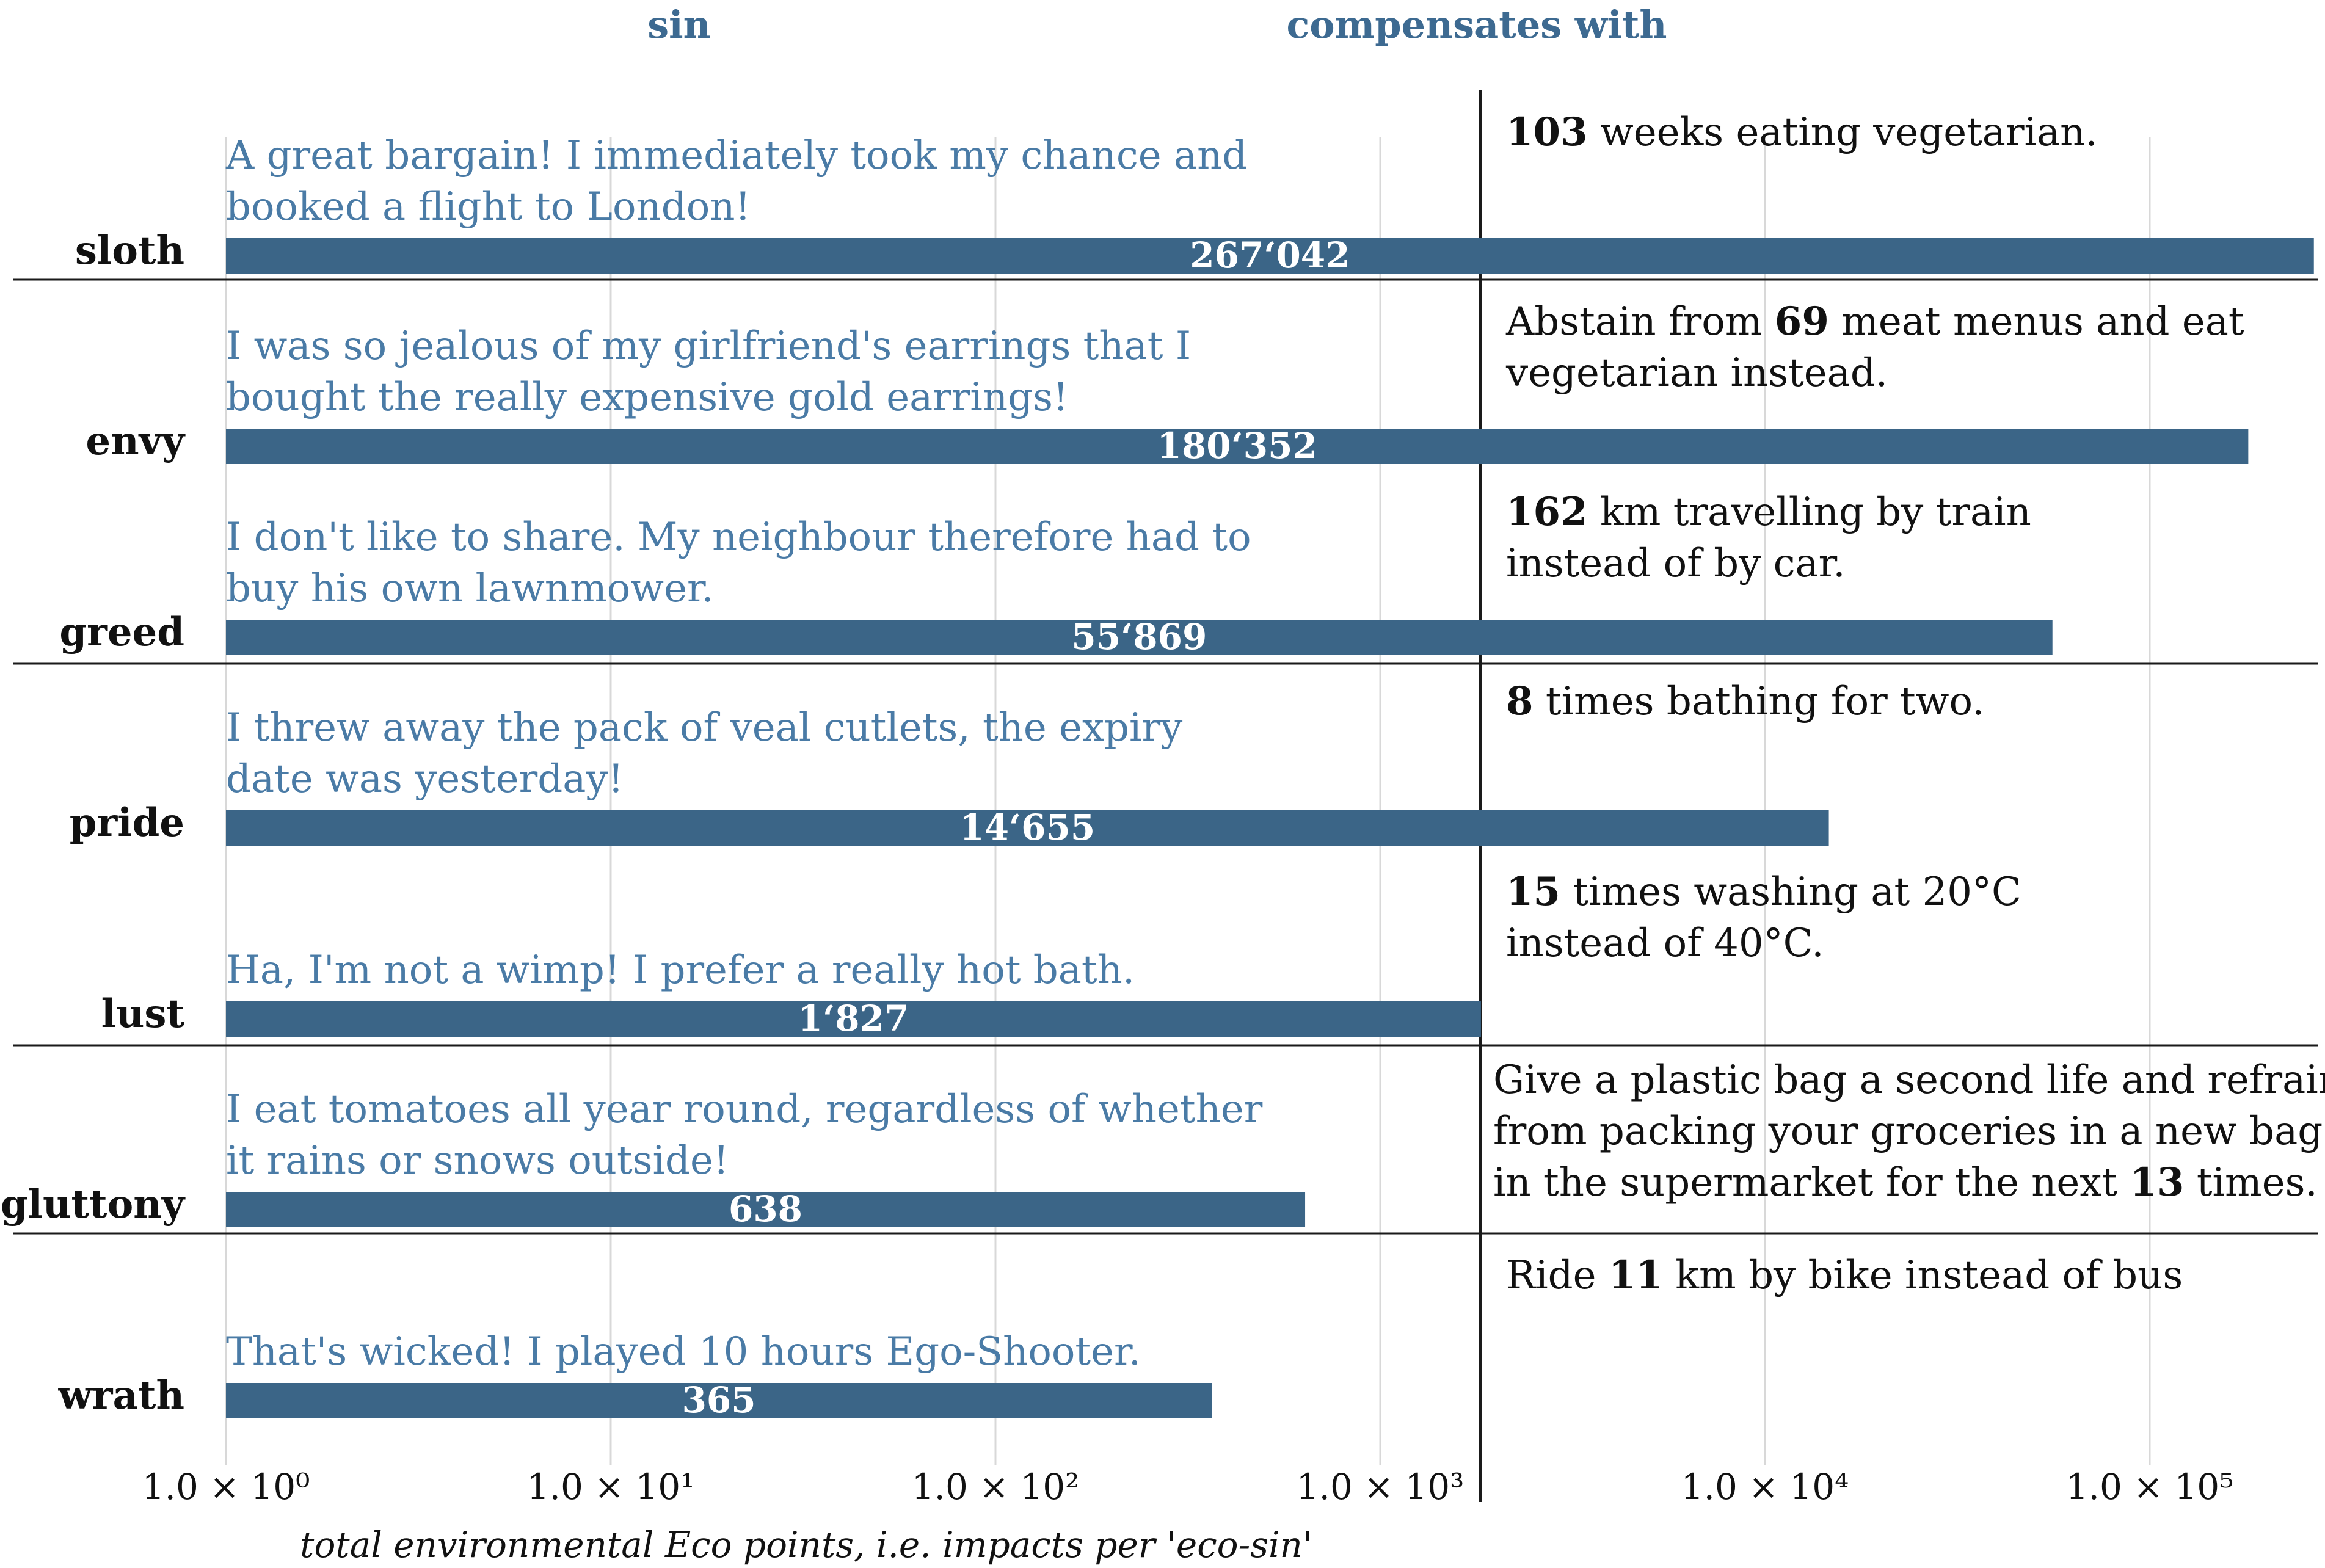  I want to click on header-compensates: compensates with, so click(1477, 24).